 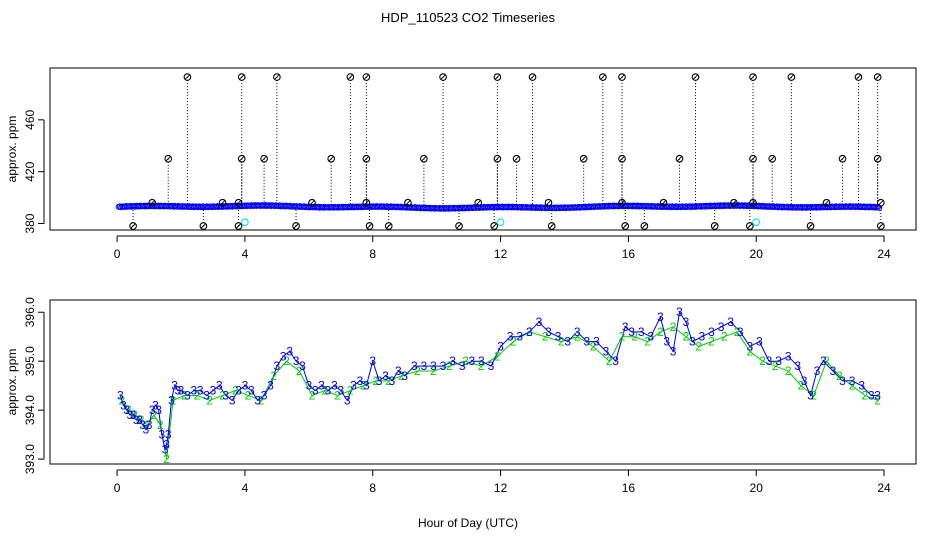 I want to click on bottom-panel-x-axis: 0 4 8 12 16 20 24, so click(x=502, y=482).